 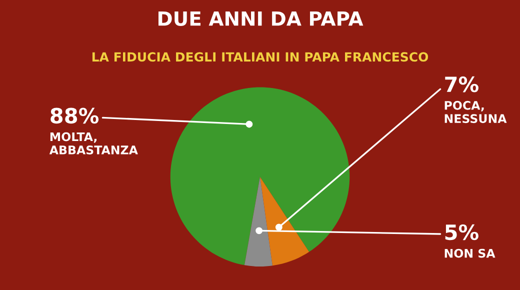 I want to click on chart-title: DUE ANNI DA PAPA, so click(x=261, y=18).